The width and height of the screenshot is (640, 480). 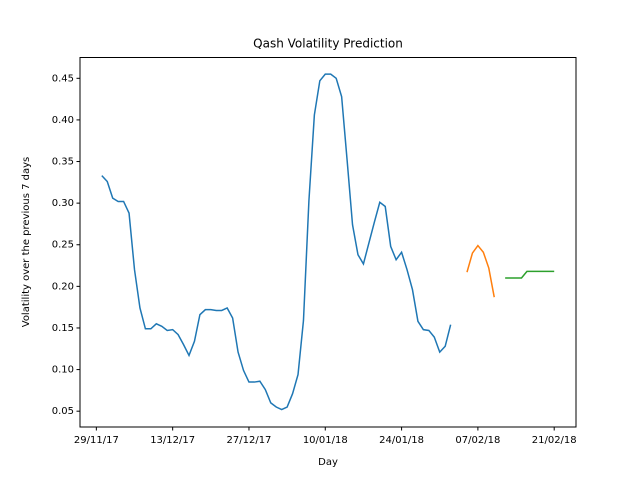 What do you see at coordinates (328, 462) in the screenshot?
I see `x-axis-label: Day` at bounding box center [328, 462].